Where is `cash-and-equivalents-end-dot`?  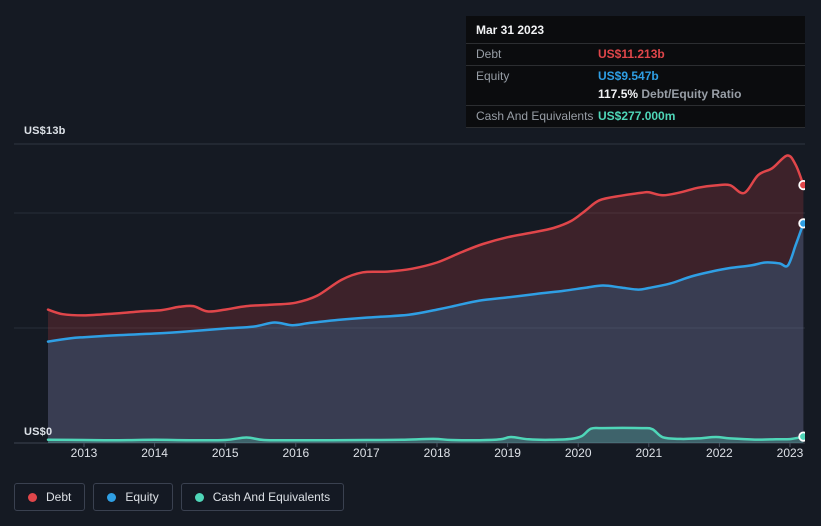 cash-and-equivalents-end-dot is located at coordinates (801, 436).